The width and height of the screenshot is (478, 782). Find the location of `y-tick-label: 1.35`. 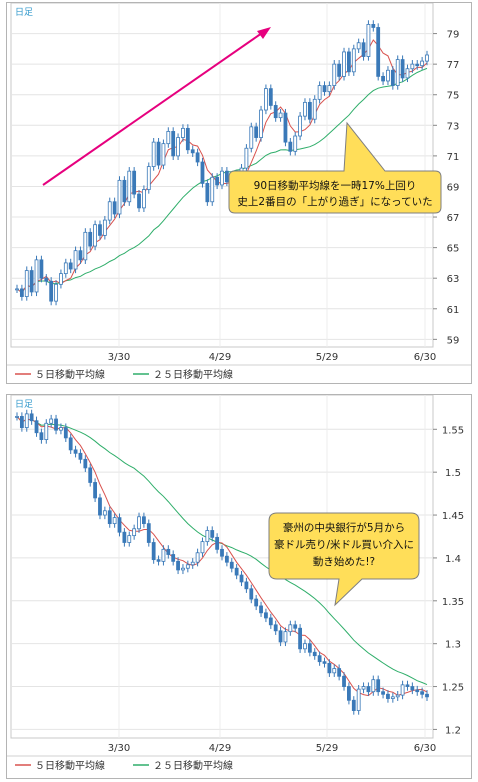

y-tick-label: 1.35 is located at coordinates (453, 602).